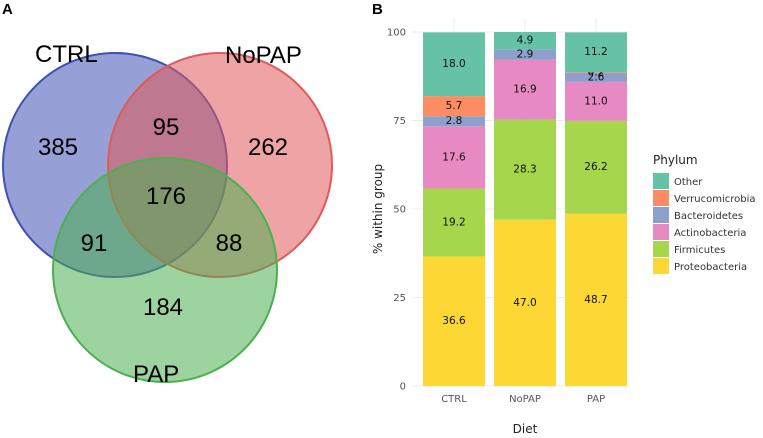  Describe the element at coordinates (661, 198) in the screenshot. I see `legend-swatch-verrucomicrobia` at that location.